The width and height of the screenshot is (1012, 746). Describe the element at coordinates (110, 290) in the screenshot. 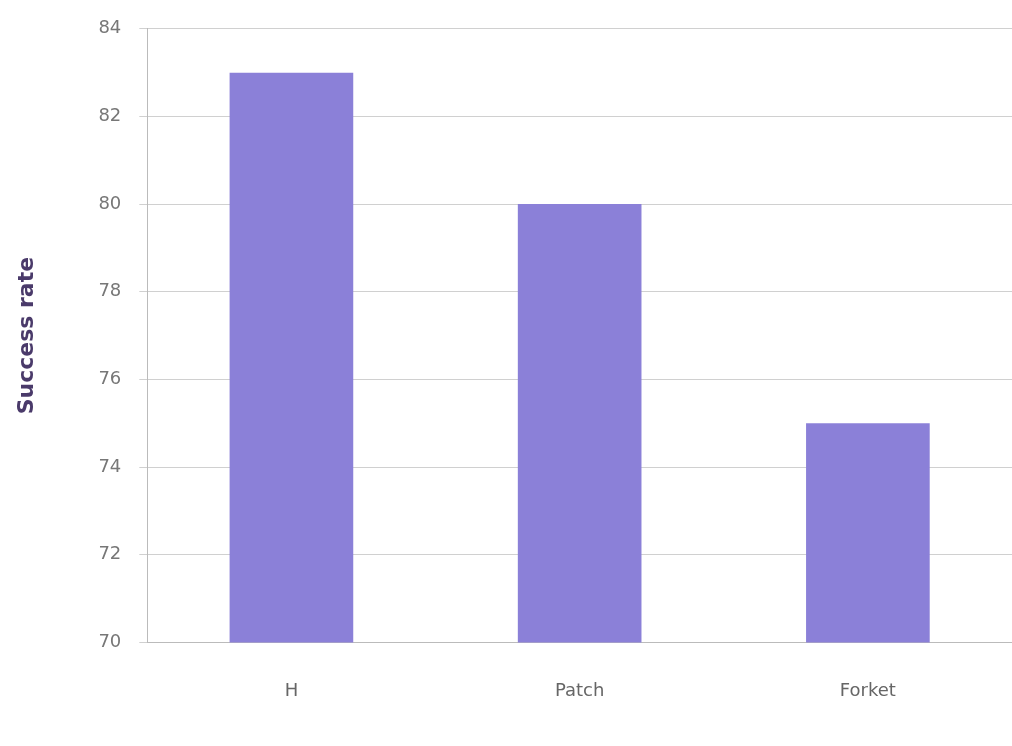

I see `y-tick-label: 78` at that location.